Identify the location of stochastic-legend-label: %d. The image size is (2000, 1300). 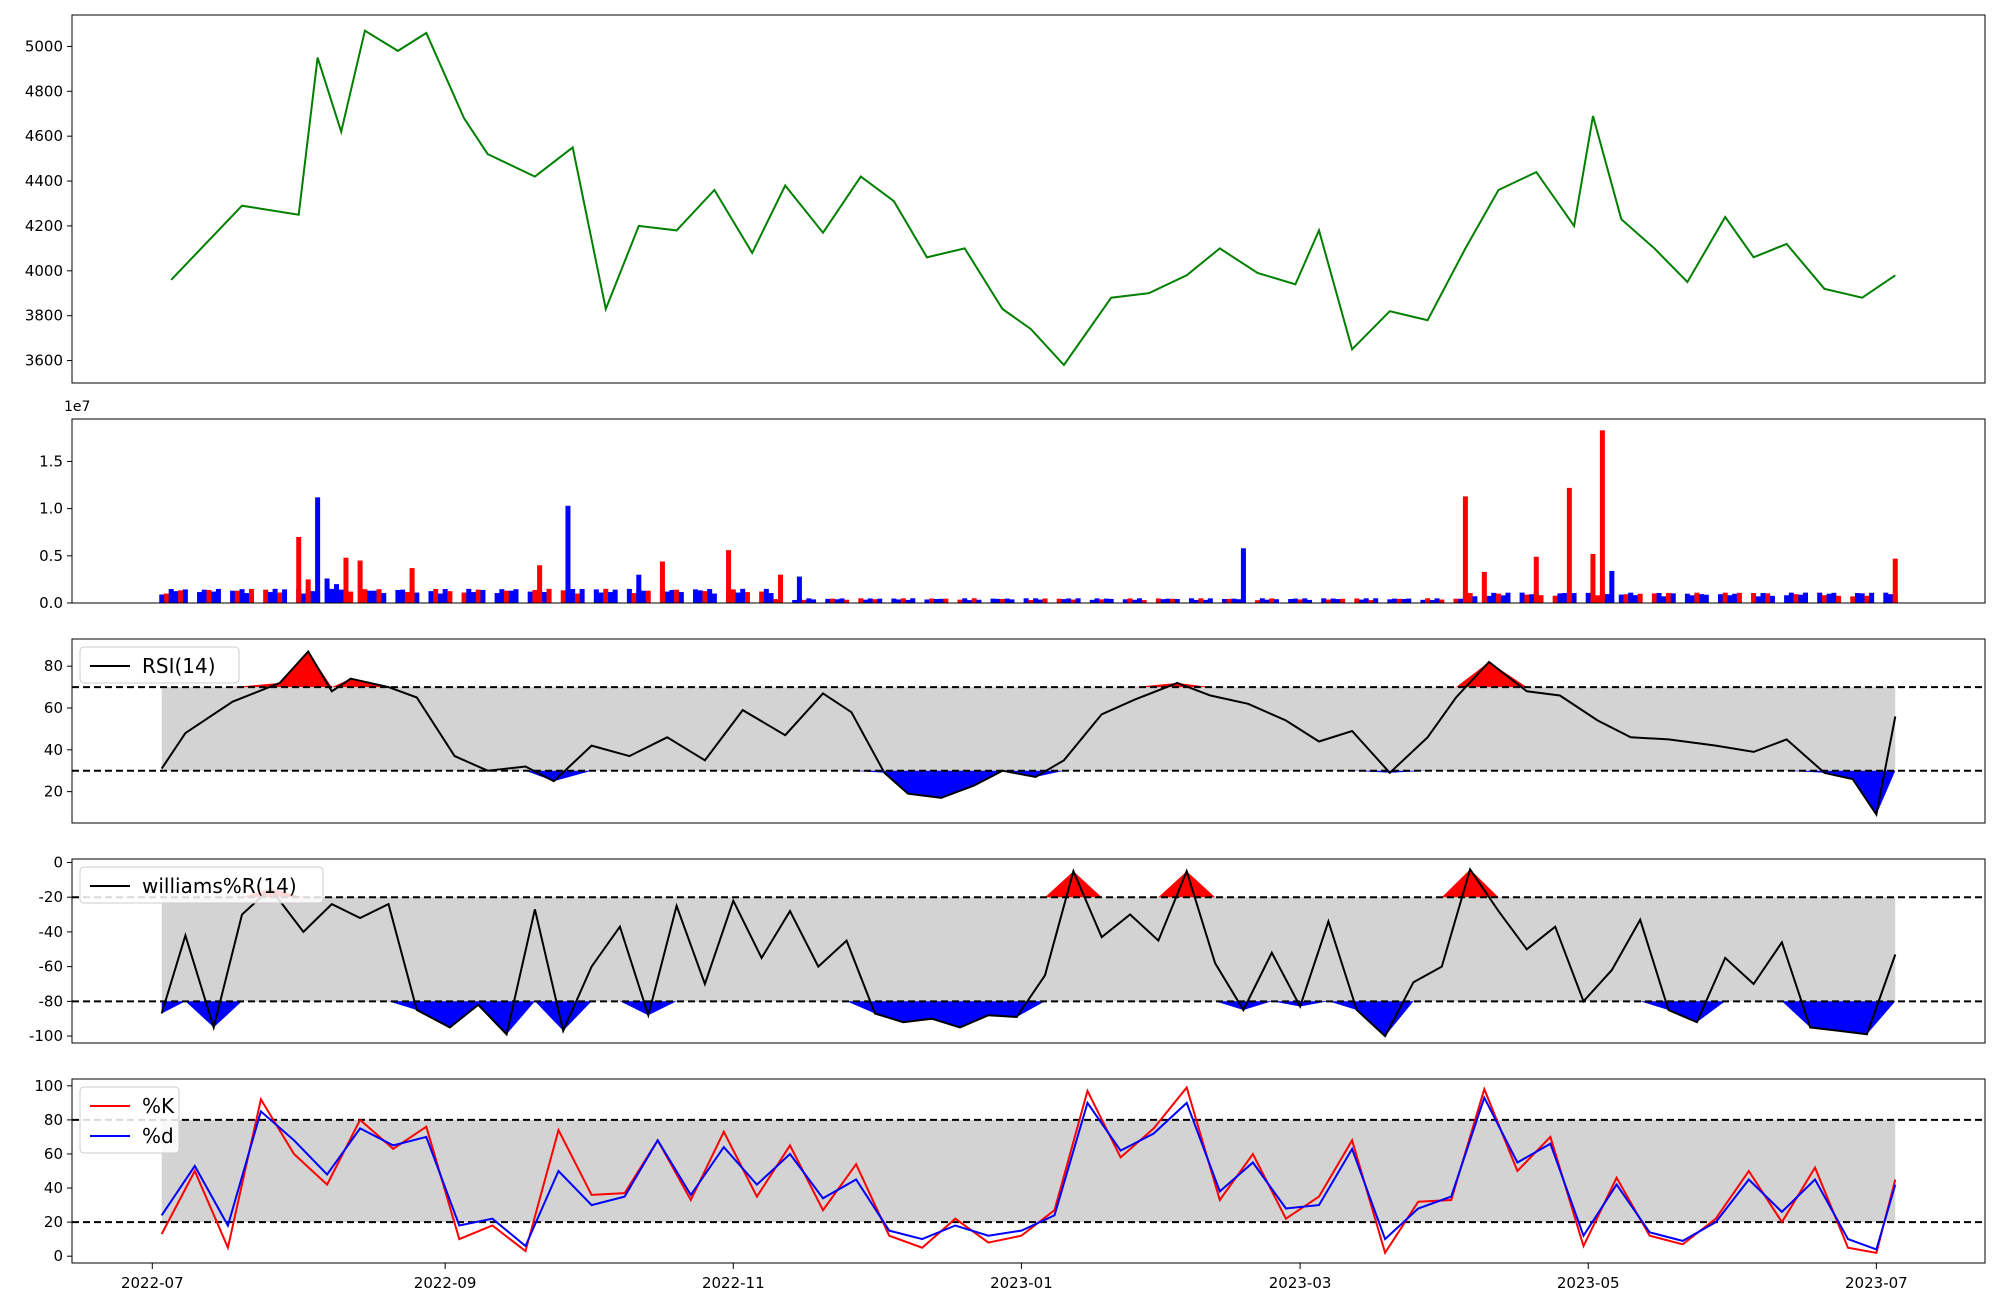
(158, 1136).